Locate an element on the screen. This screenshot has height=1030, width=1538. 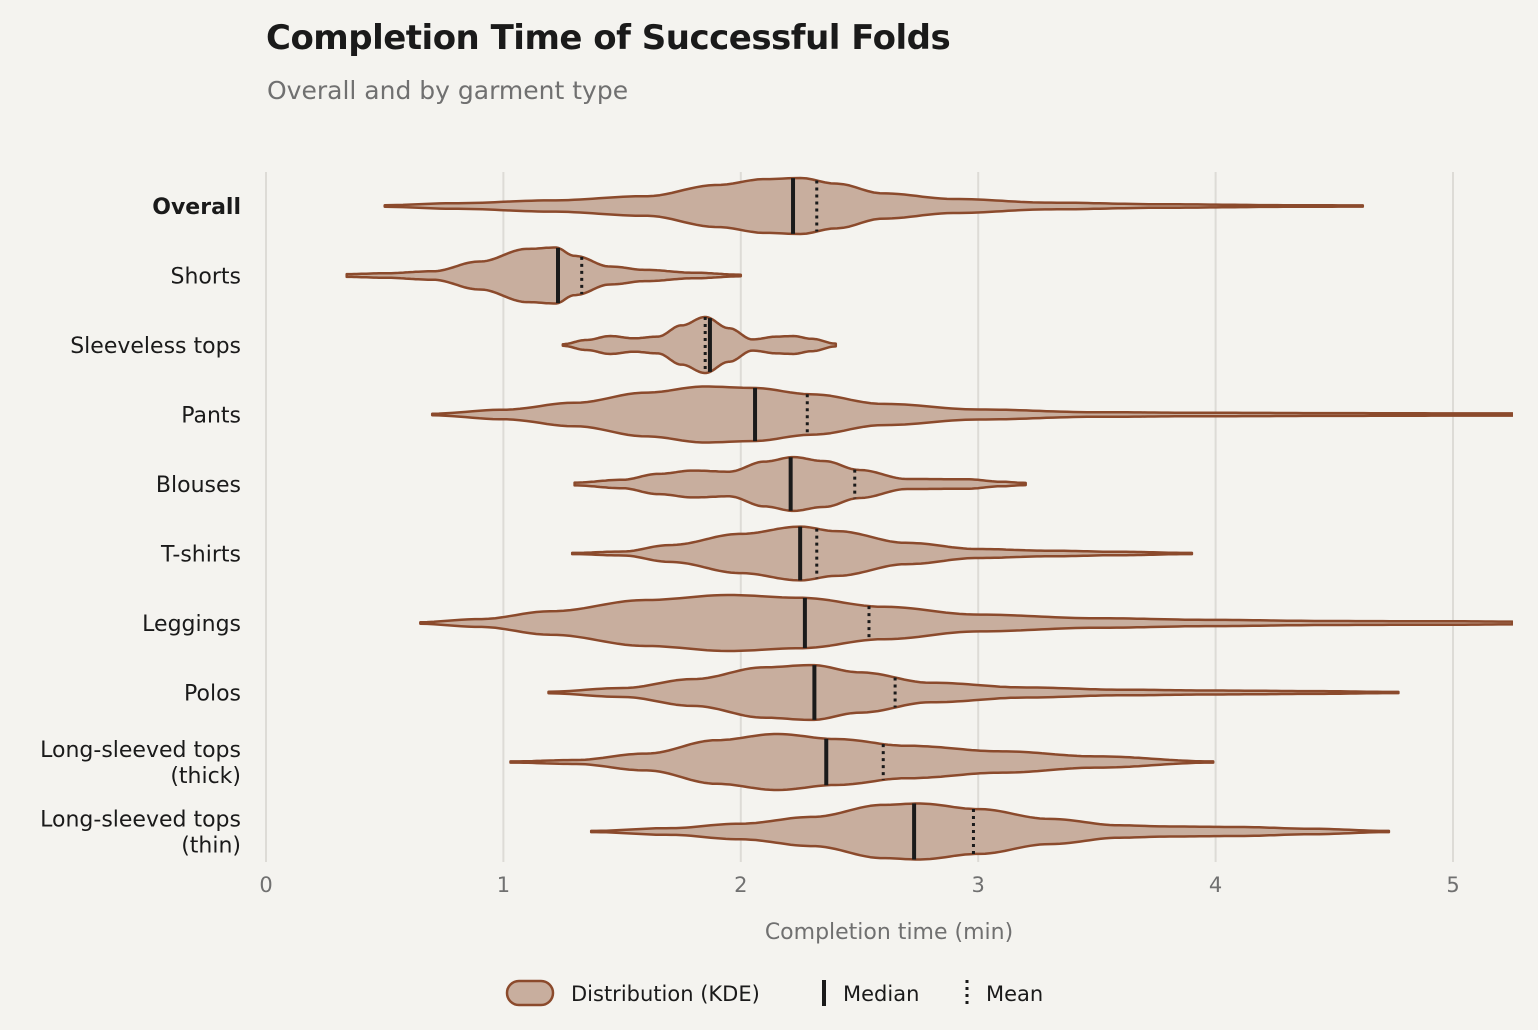
x-tick-label: 4 is located at coordinates (1215, 885).